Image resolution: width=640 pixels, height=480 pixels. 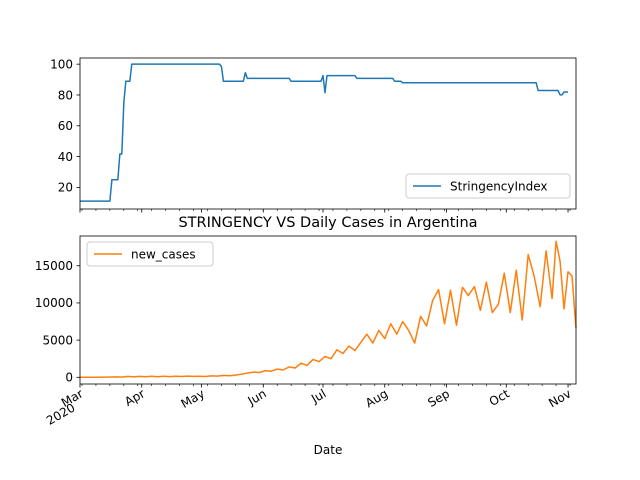 What do you see at coordinates (327, 223) in the screenshot?
I see `chart-title: STRINGENCY VS Daily Cases in Argentina` at bounding box center [327, 223].